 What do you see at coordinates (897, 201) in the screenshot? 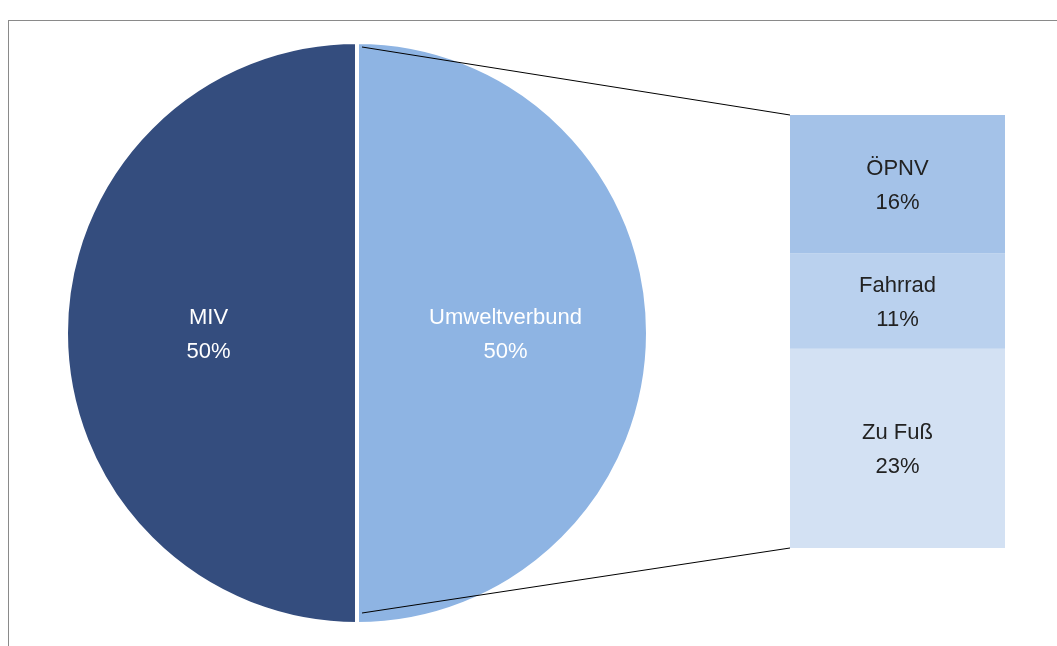
I see `data-label: 16%` at bounding box center [897, 201].